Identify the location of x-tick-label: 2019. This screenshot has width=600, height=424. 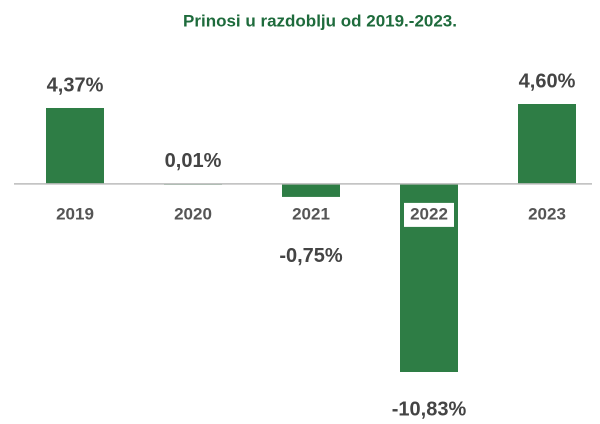
(75, 213).